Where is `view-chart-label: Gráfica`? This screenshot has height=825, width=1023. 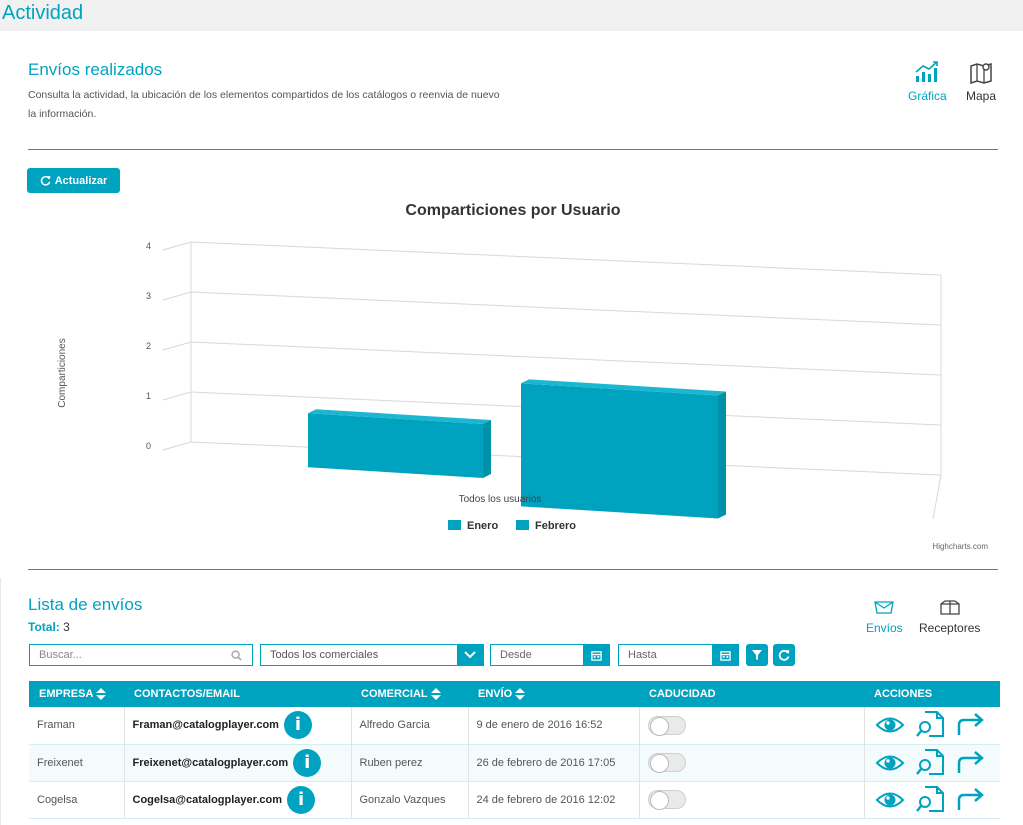 view-chart-label: Gráfica is located at coordinates (927, 96).